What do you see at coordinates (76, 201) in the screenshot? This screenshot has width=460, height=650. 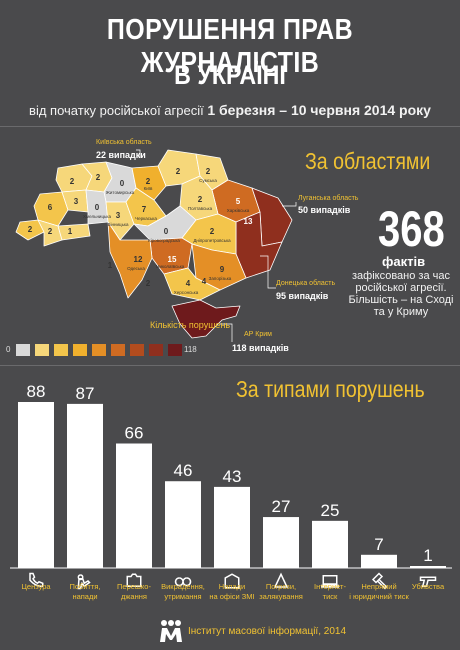 I see `map-label-ternopil: 3` at bounding box center [76, 201].